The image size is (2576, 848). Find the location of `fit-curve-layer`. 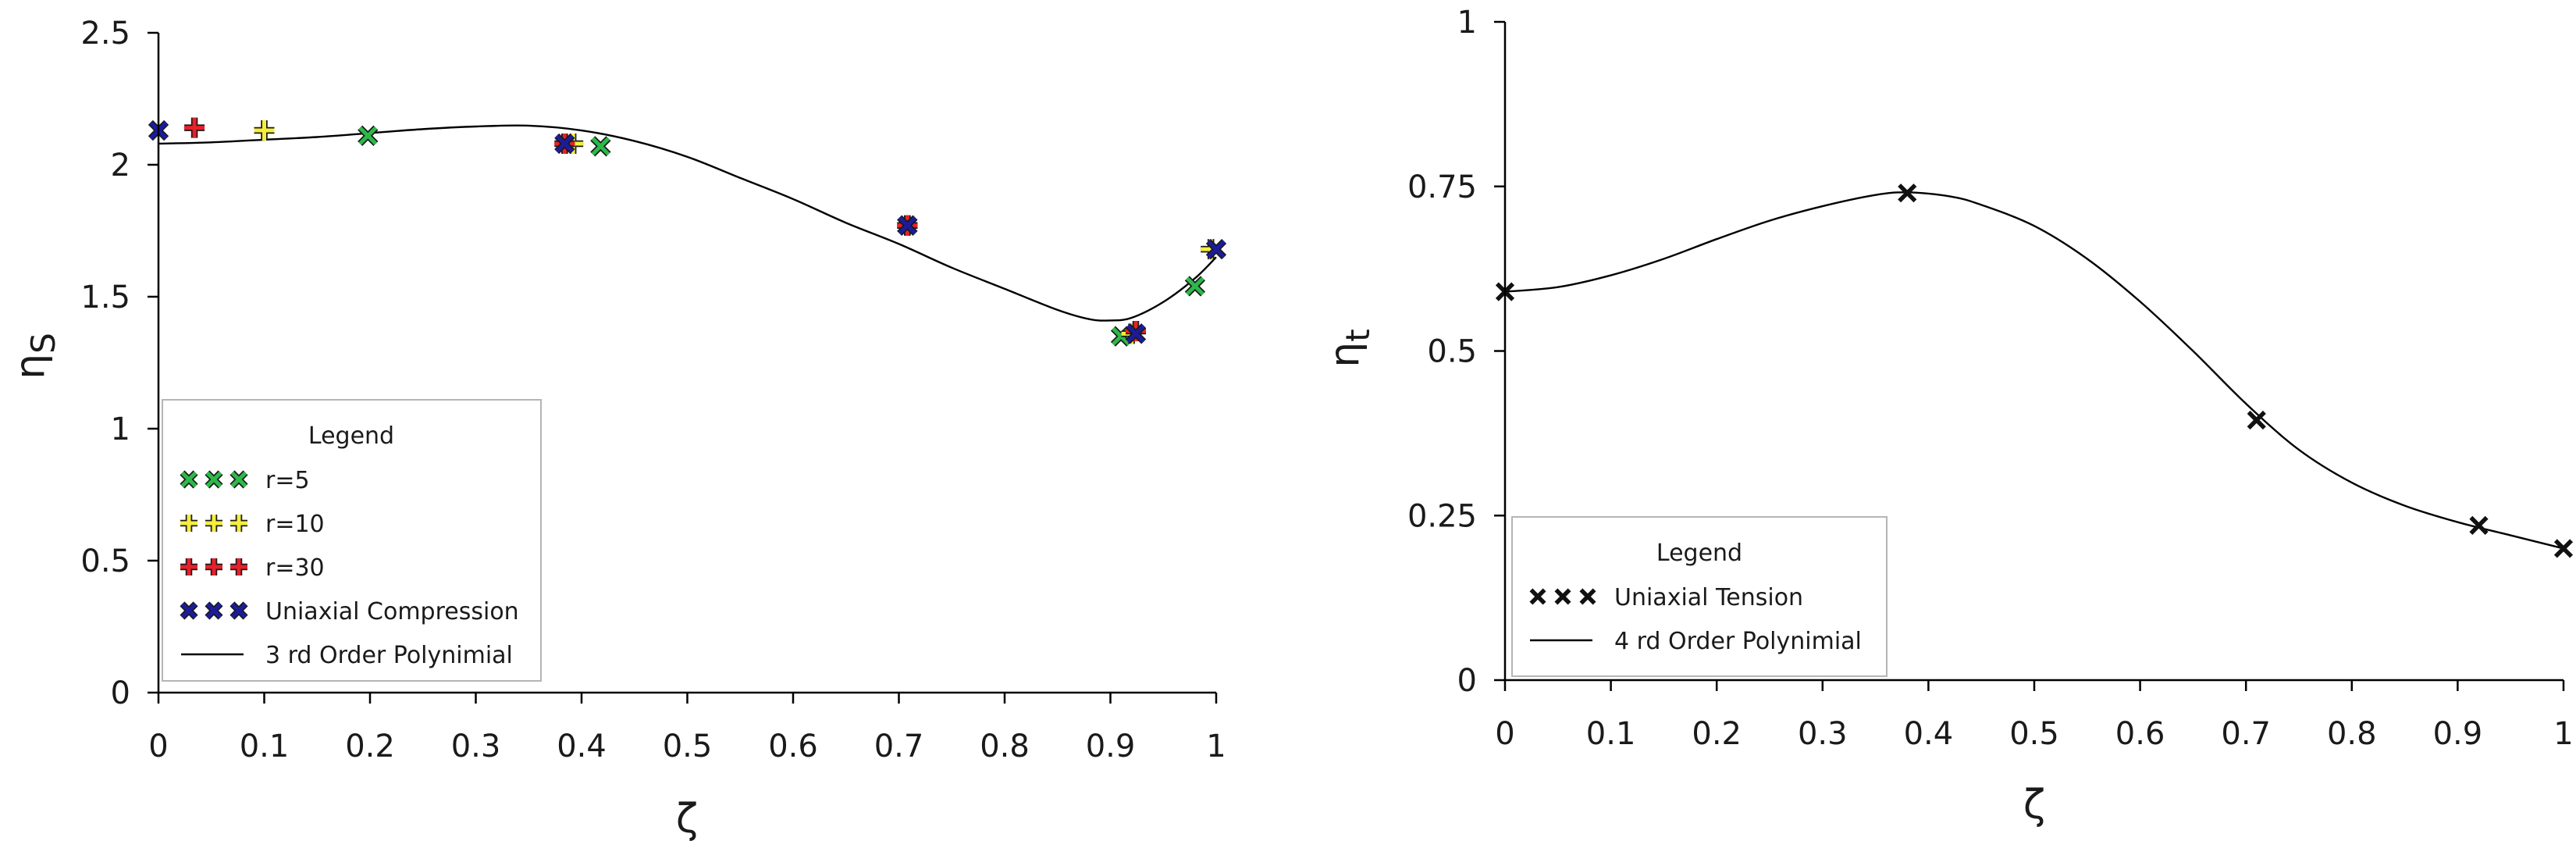

fit-curve-layer is located at coordinates (687, 223).